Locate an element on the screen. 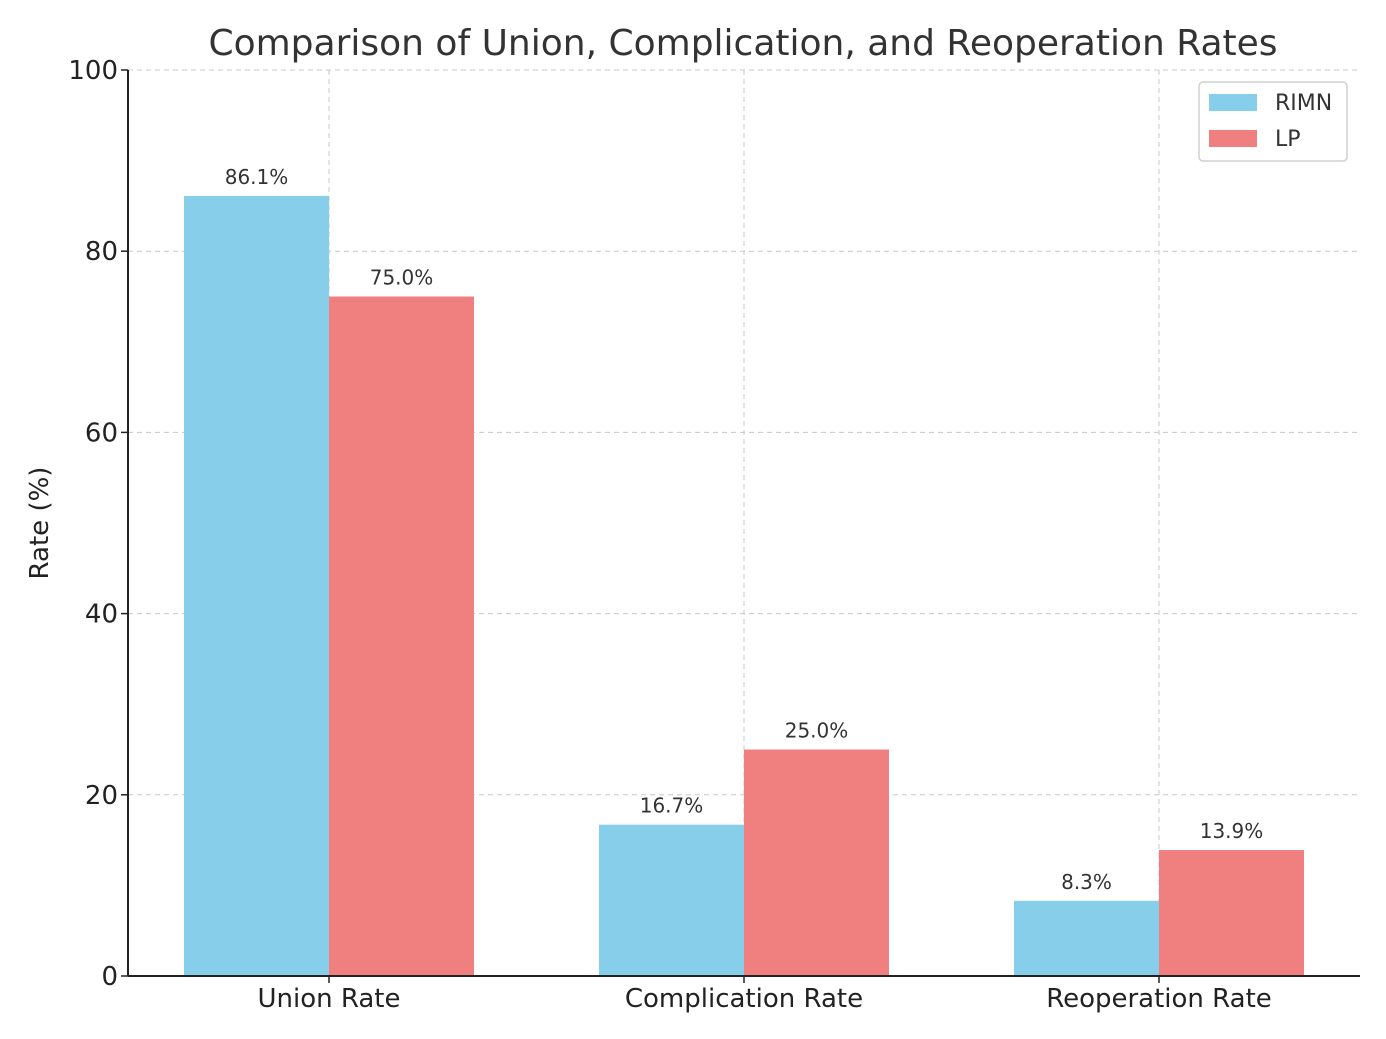  data-label: 8.3% is located at coordinates (1086, 882).